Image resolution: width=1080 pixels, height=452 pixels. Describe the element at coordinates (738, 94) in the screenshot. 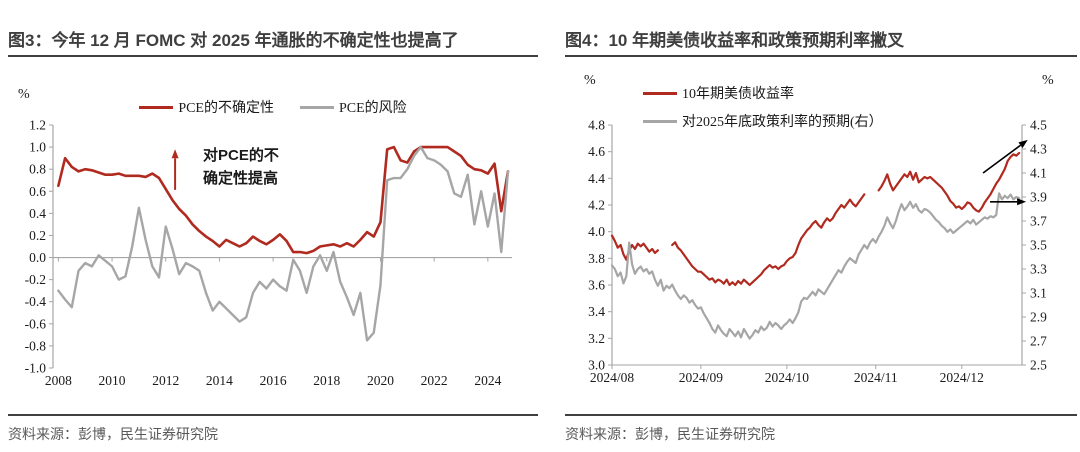

I see `legend-label-10y-yield: 10年期美债收益率` at that location.